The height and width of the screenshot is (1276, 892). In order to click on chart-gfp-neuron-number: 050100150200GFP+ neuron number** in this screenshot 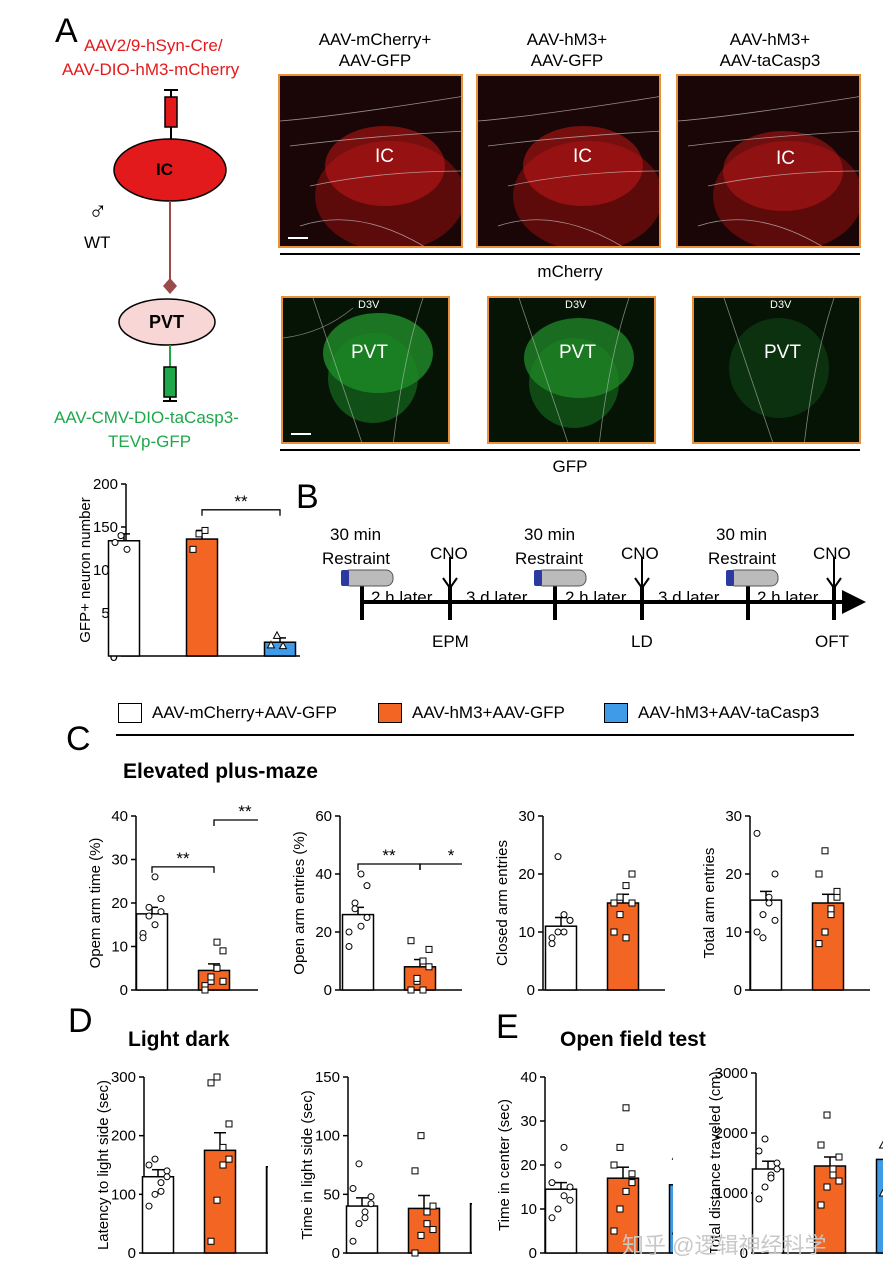, I will do `click(188, 570)`.